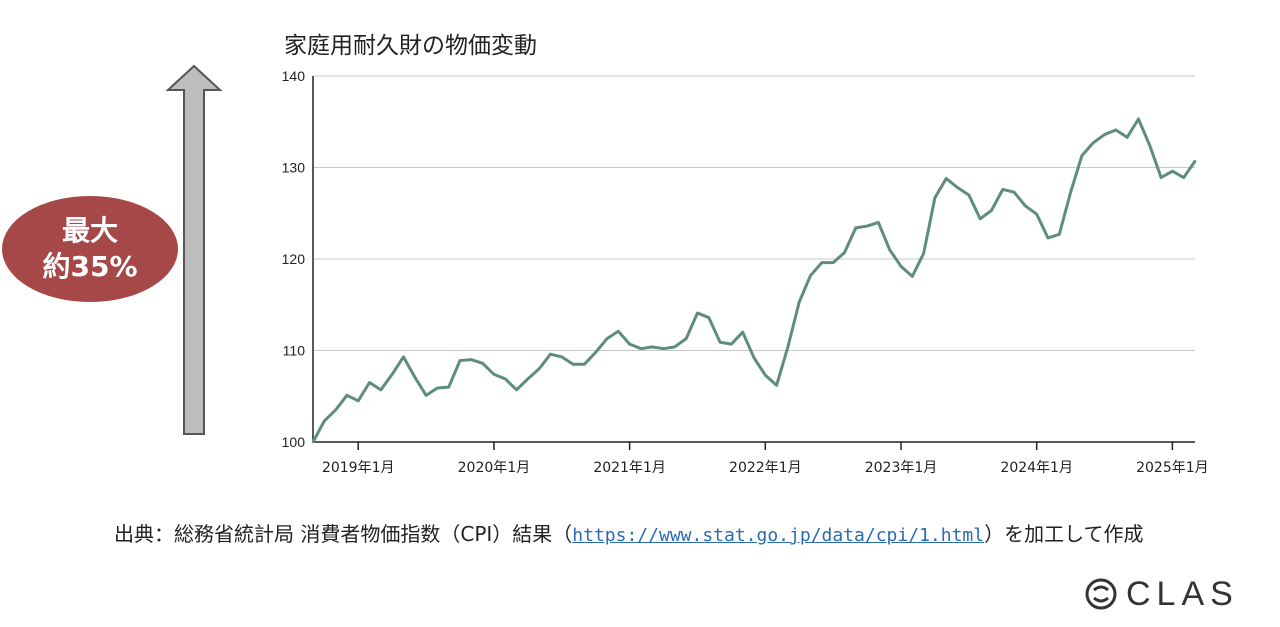 The width and height of the screenshot is (1280, 627). What do you see at coordinates (1182, 593) in the screenshot?
I see `logo-text: CLAS` at bounding box center [1182, 593].